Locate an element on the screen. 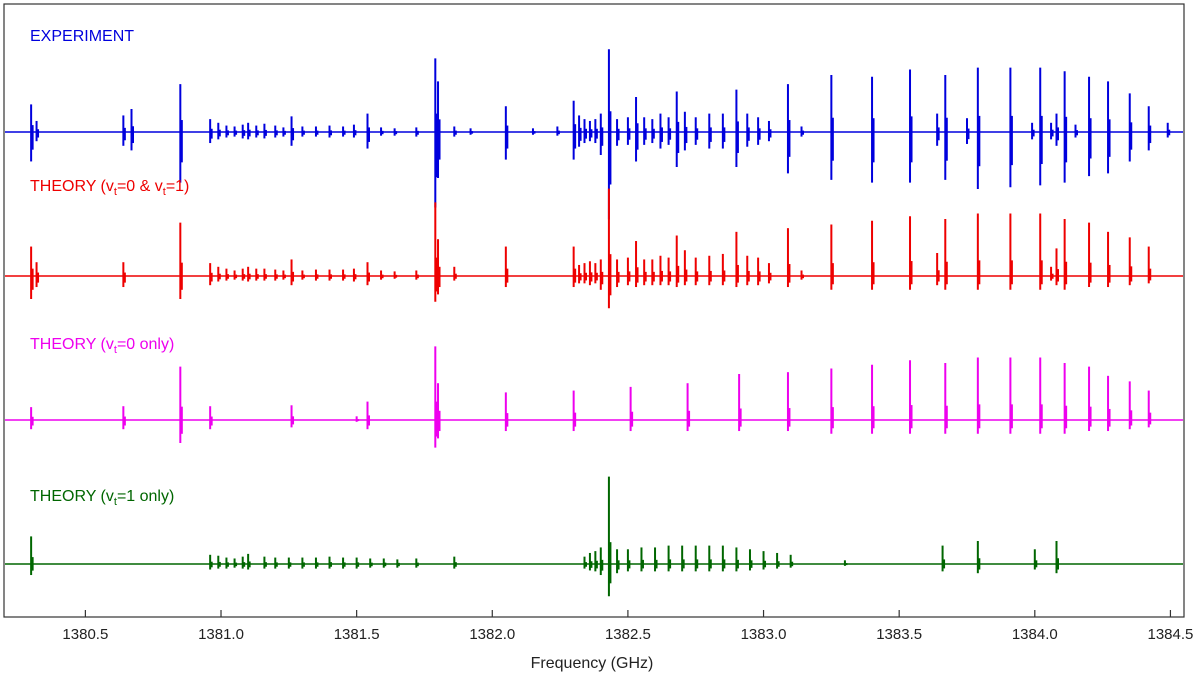 This screenshot has height=679, width=1200. series-label: THEORY (vt=0 & vt=1) is located at coordinates (109, 188).